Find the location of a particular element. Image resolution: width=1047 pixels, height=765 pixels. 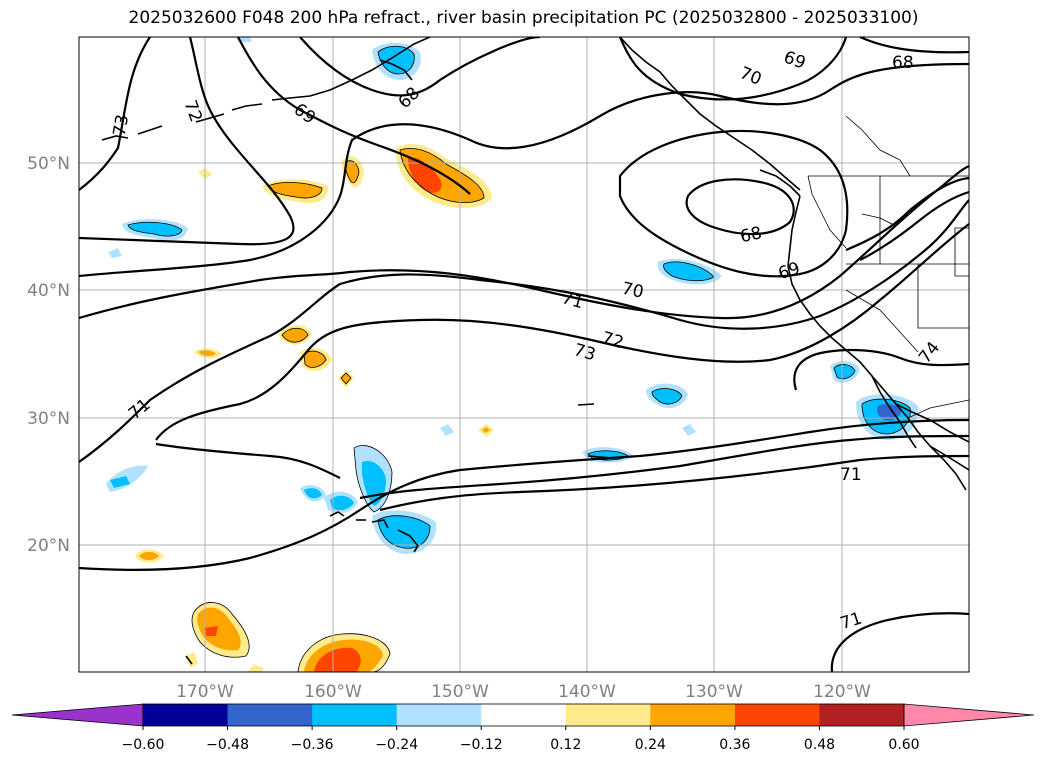

lon-label: 170°W is located at coordinates (205, 692).